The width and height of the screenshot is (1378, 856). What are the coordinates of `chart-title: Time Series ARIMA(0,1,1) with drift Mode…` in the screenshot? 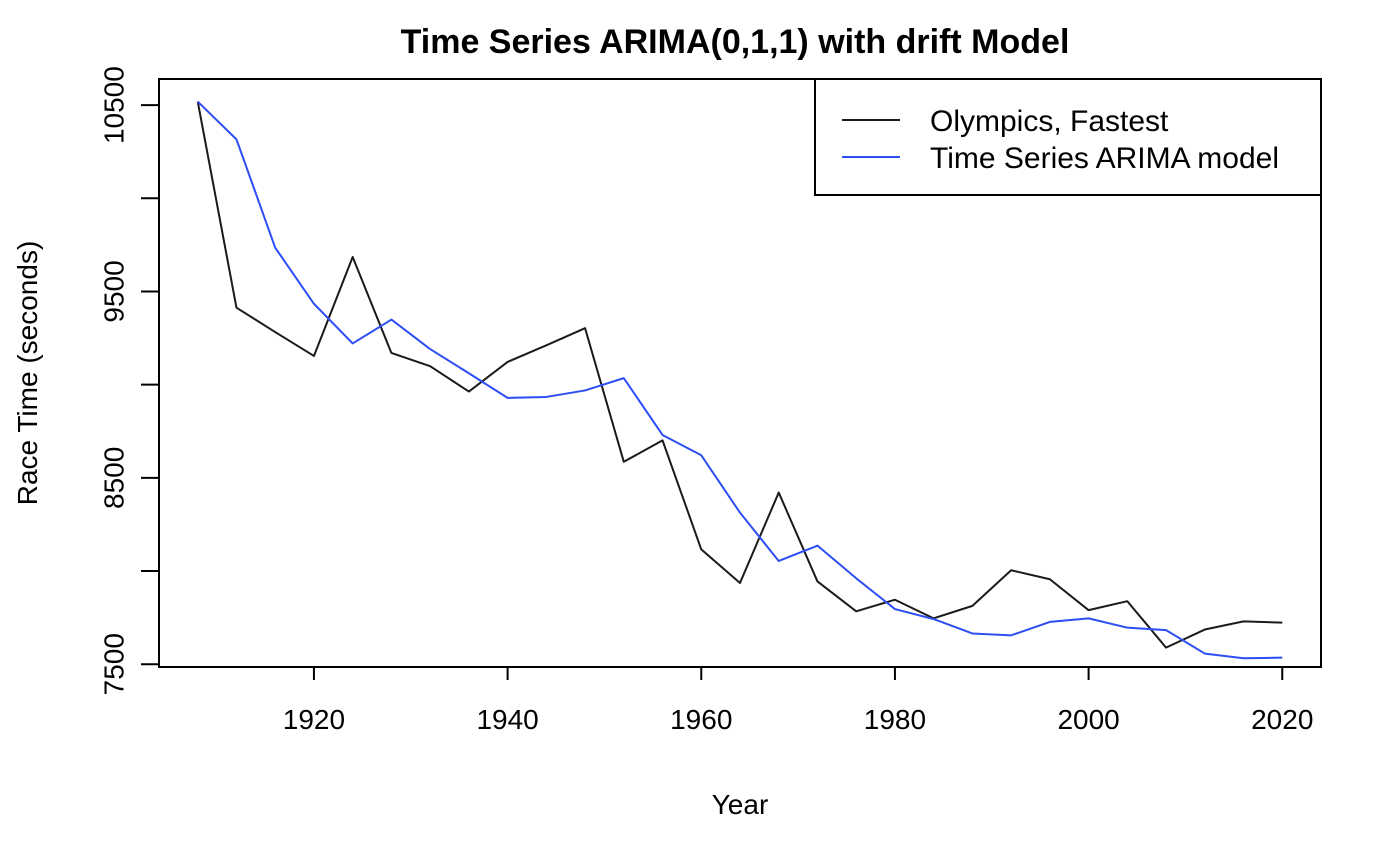 It's located at (735, 42).